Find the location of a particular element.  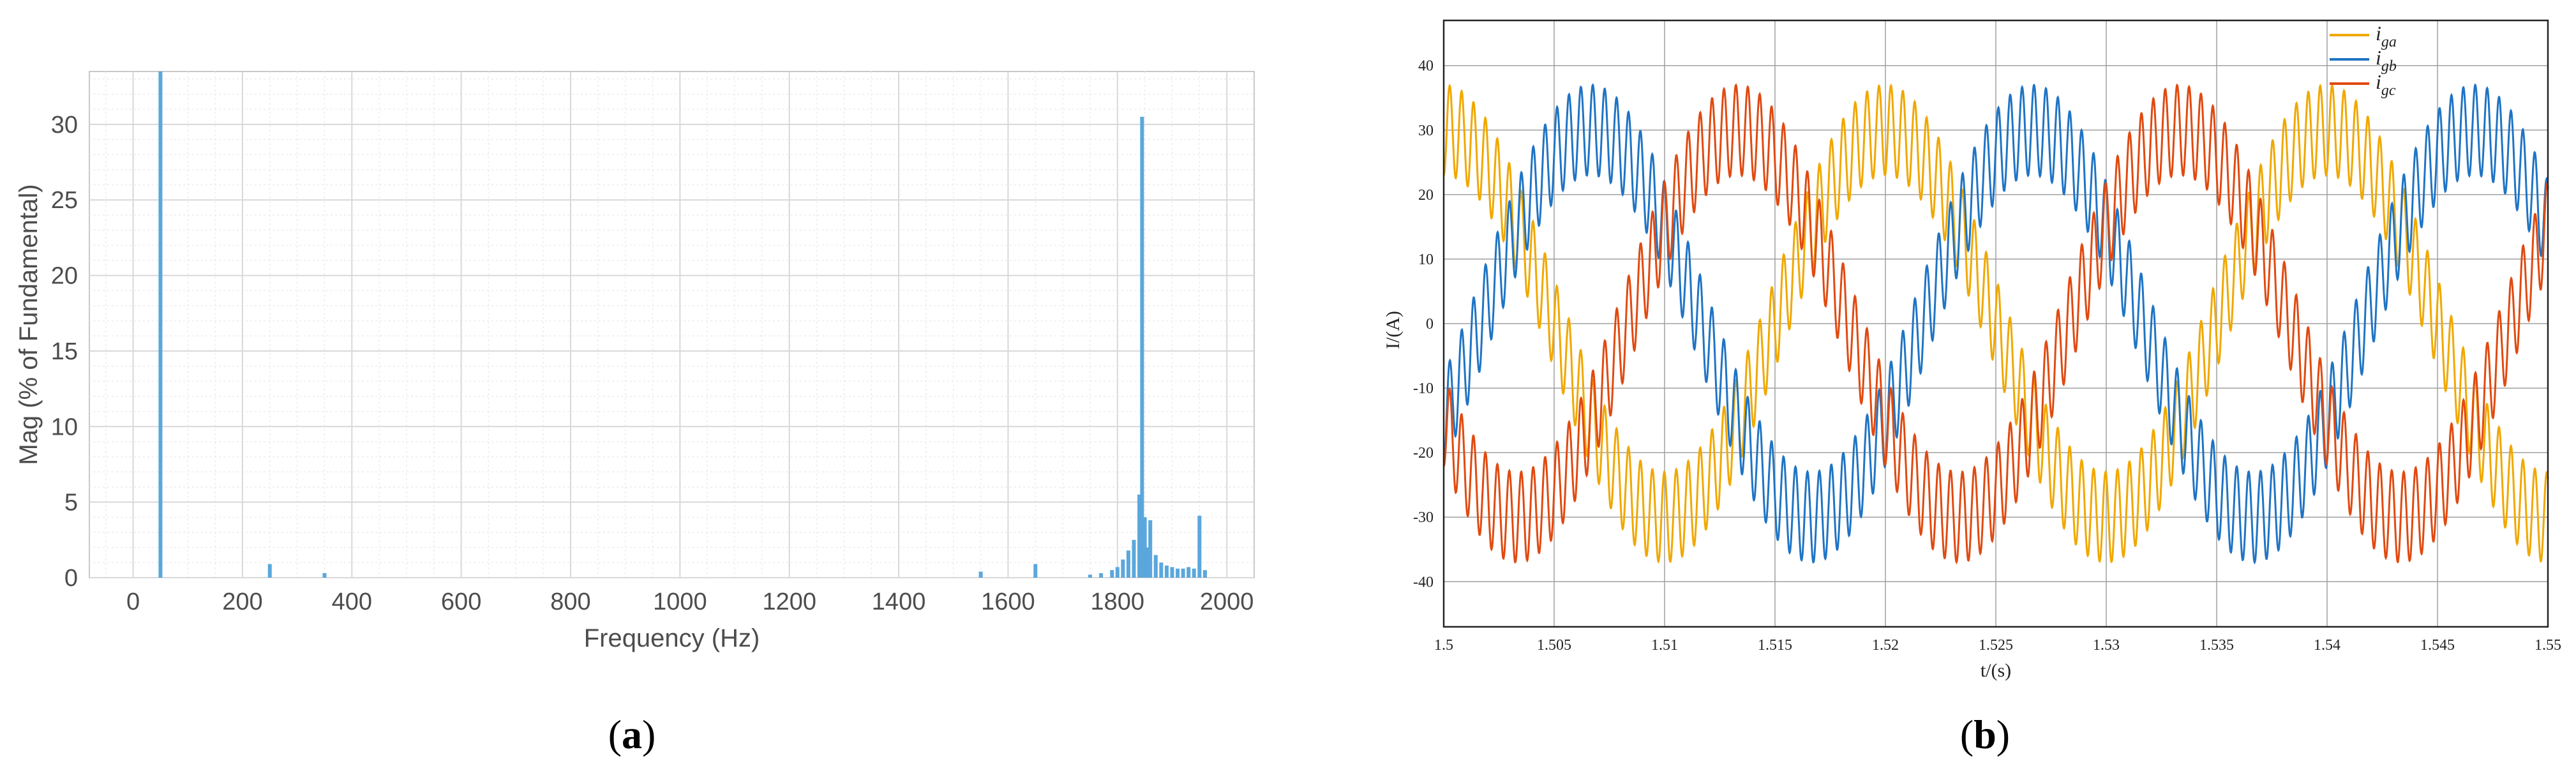

legend-label-sub: ga is located at coordinates (2389, 42).